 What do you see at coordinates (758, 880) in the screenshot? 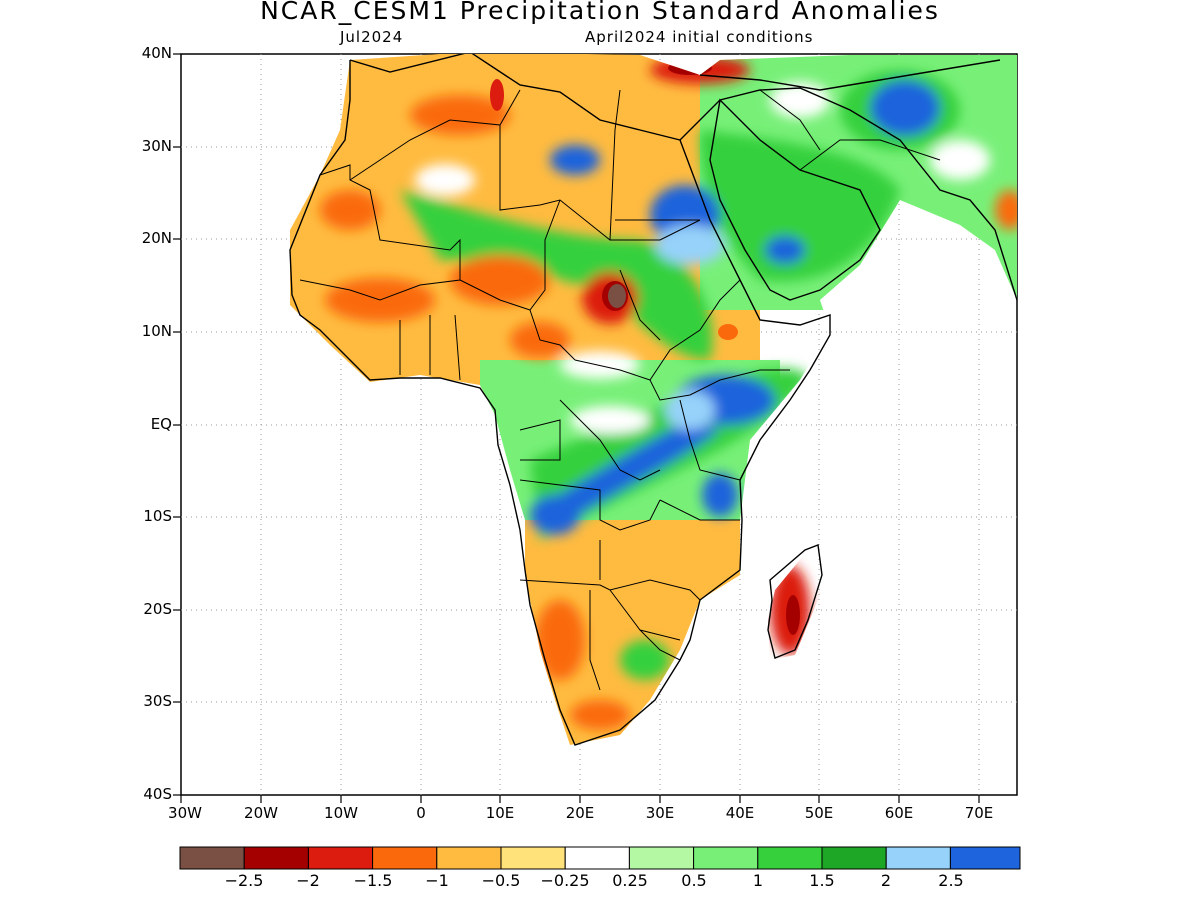
I see `colorbar-label: 1` at bounding box center [758, 880].